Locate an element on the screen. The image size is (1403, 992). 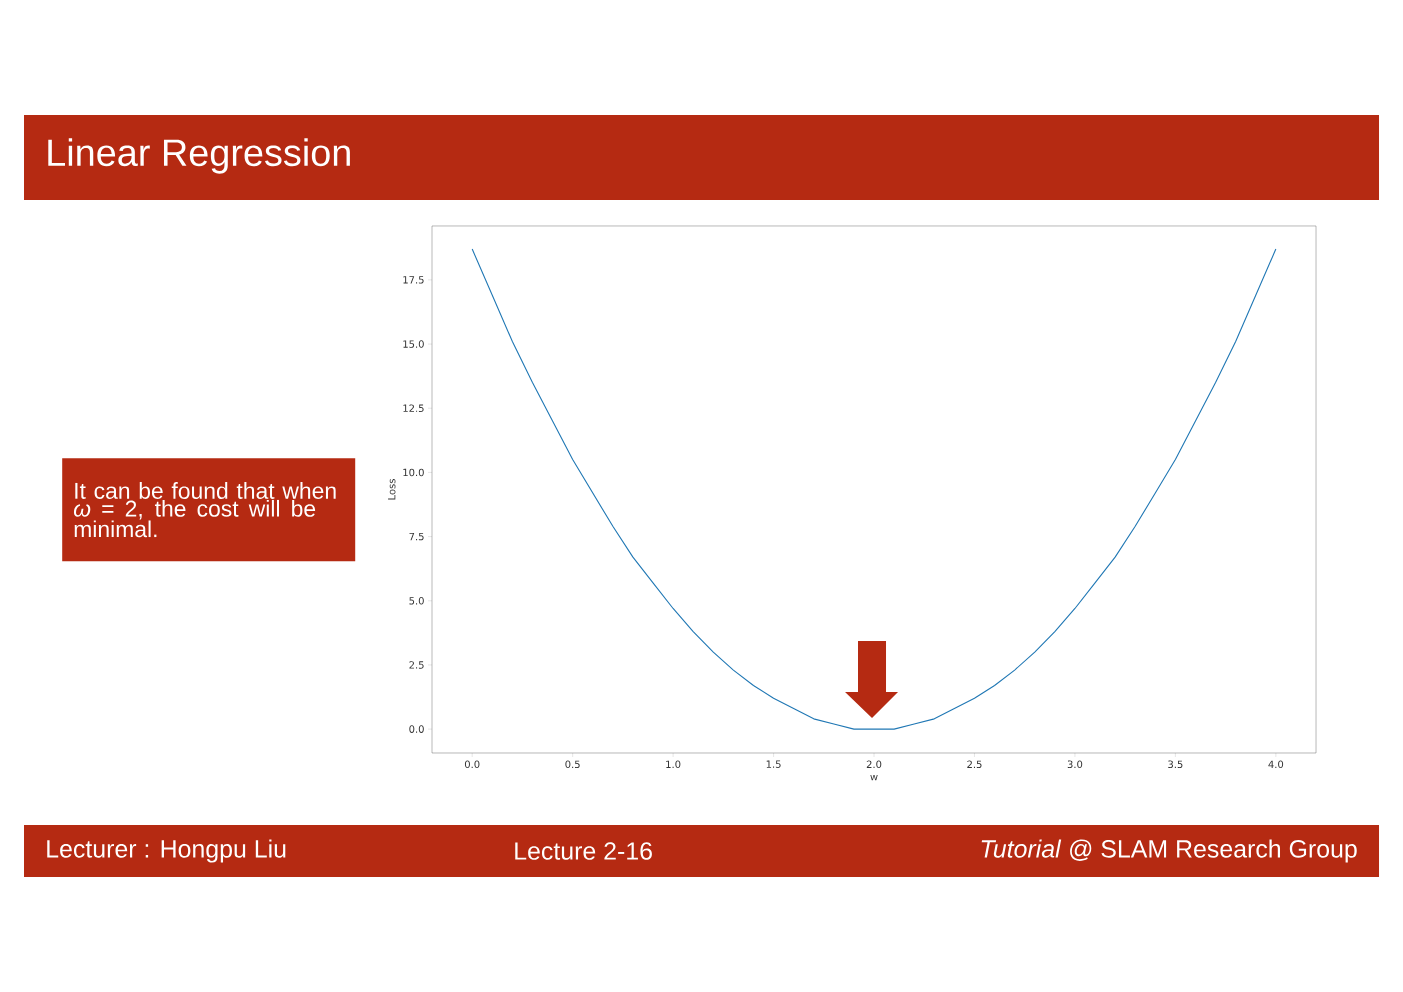
x-tick-label: 0.5 is located at coordinates (572, 764).